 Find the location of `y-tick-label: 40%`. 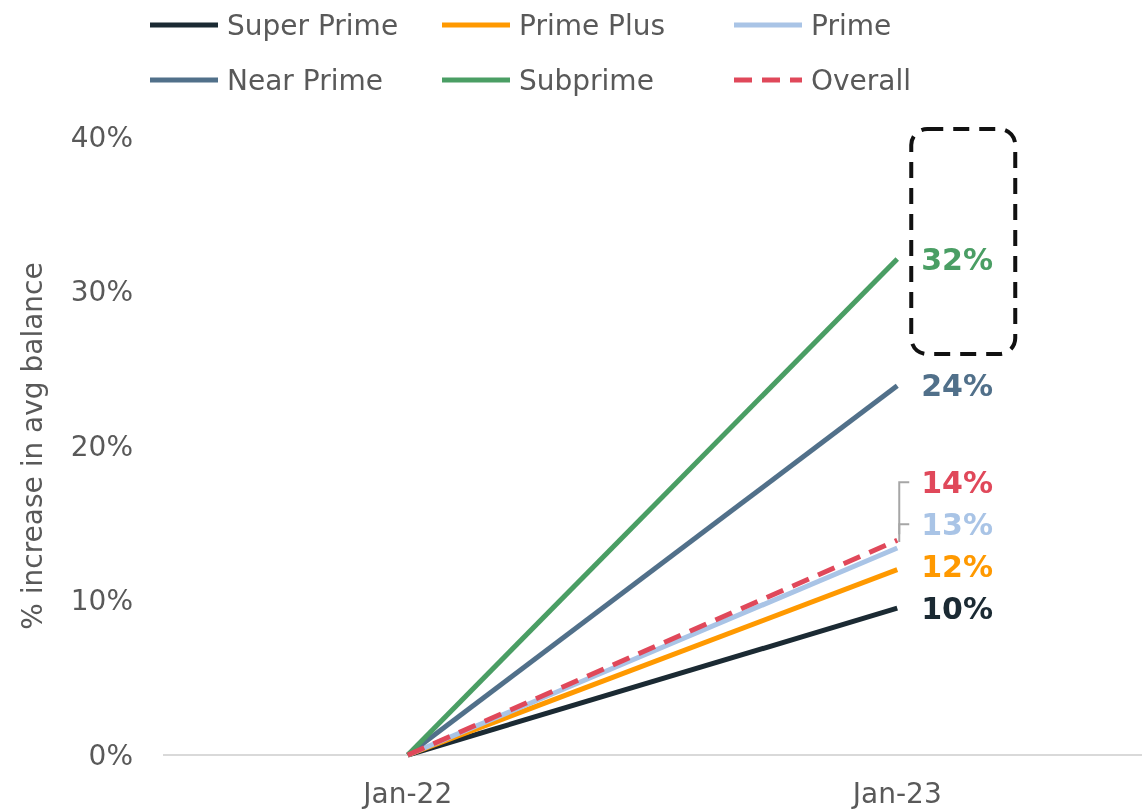

y-tick-label: 40% is located at coordinates (101, 137).